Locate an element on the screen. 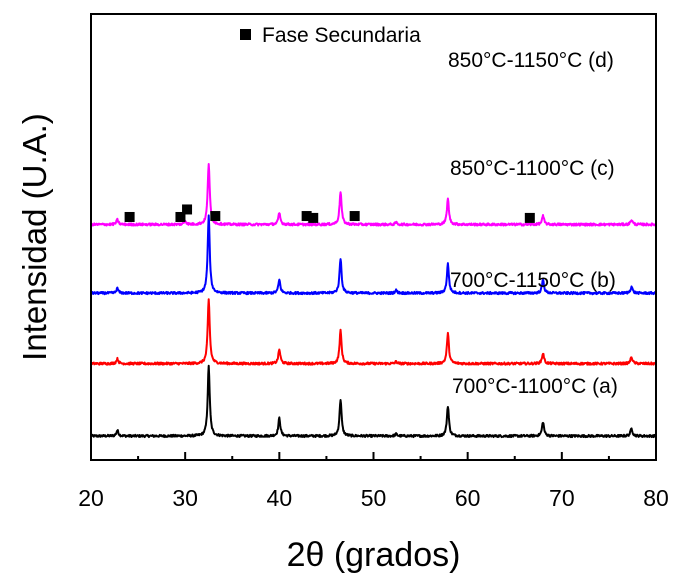  x-tick-label-40: 40 is located at coordinates (280, 498).